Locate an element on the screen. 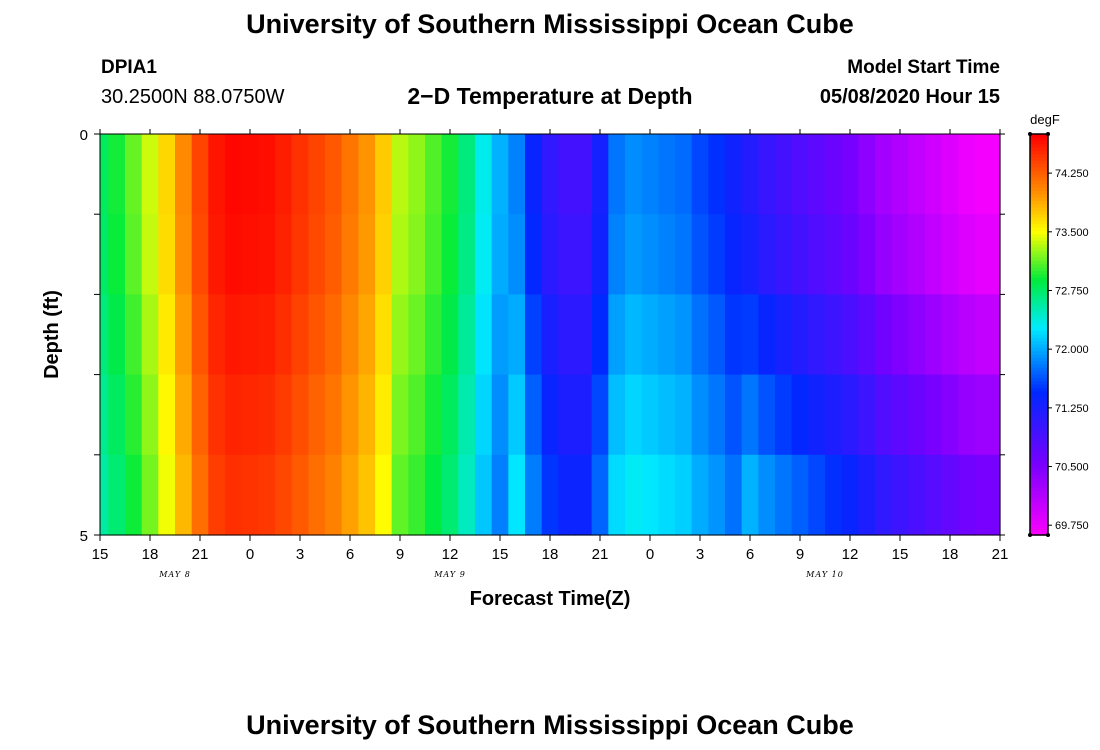 This screenshot has width=1100, height=750. y-axis-label: Depth (ft) is located at coordinates (52, 334).